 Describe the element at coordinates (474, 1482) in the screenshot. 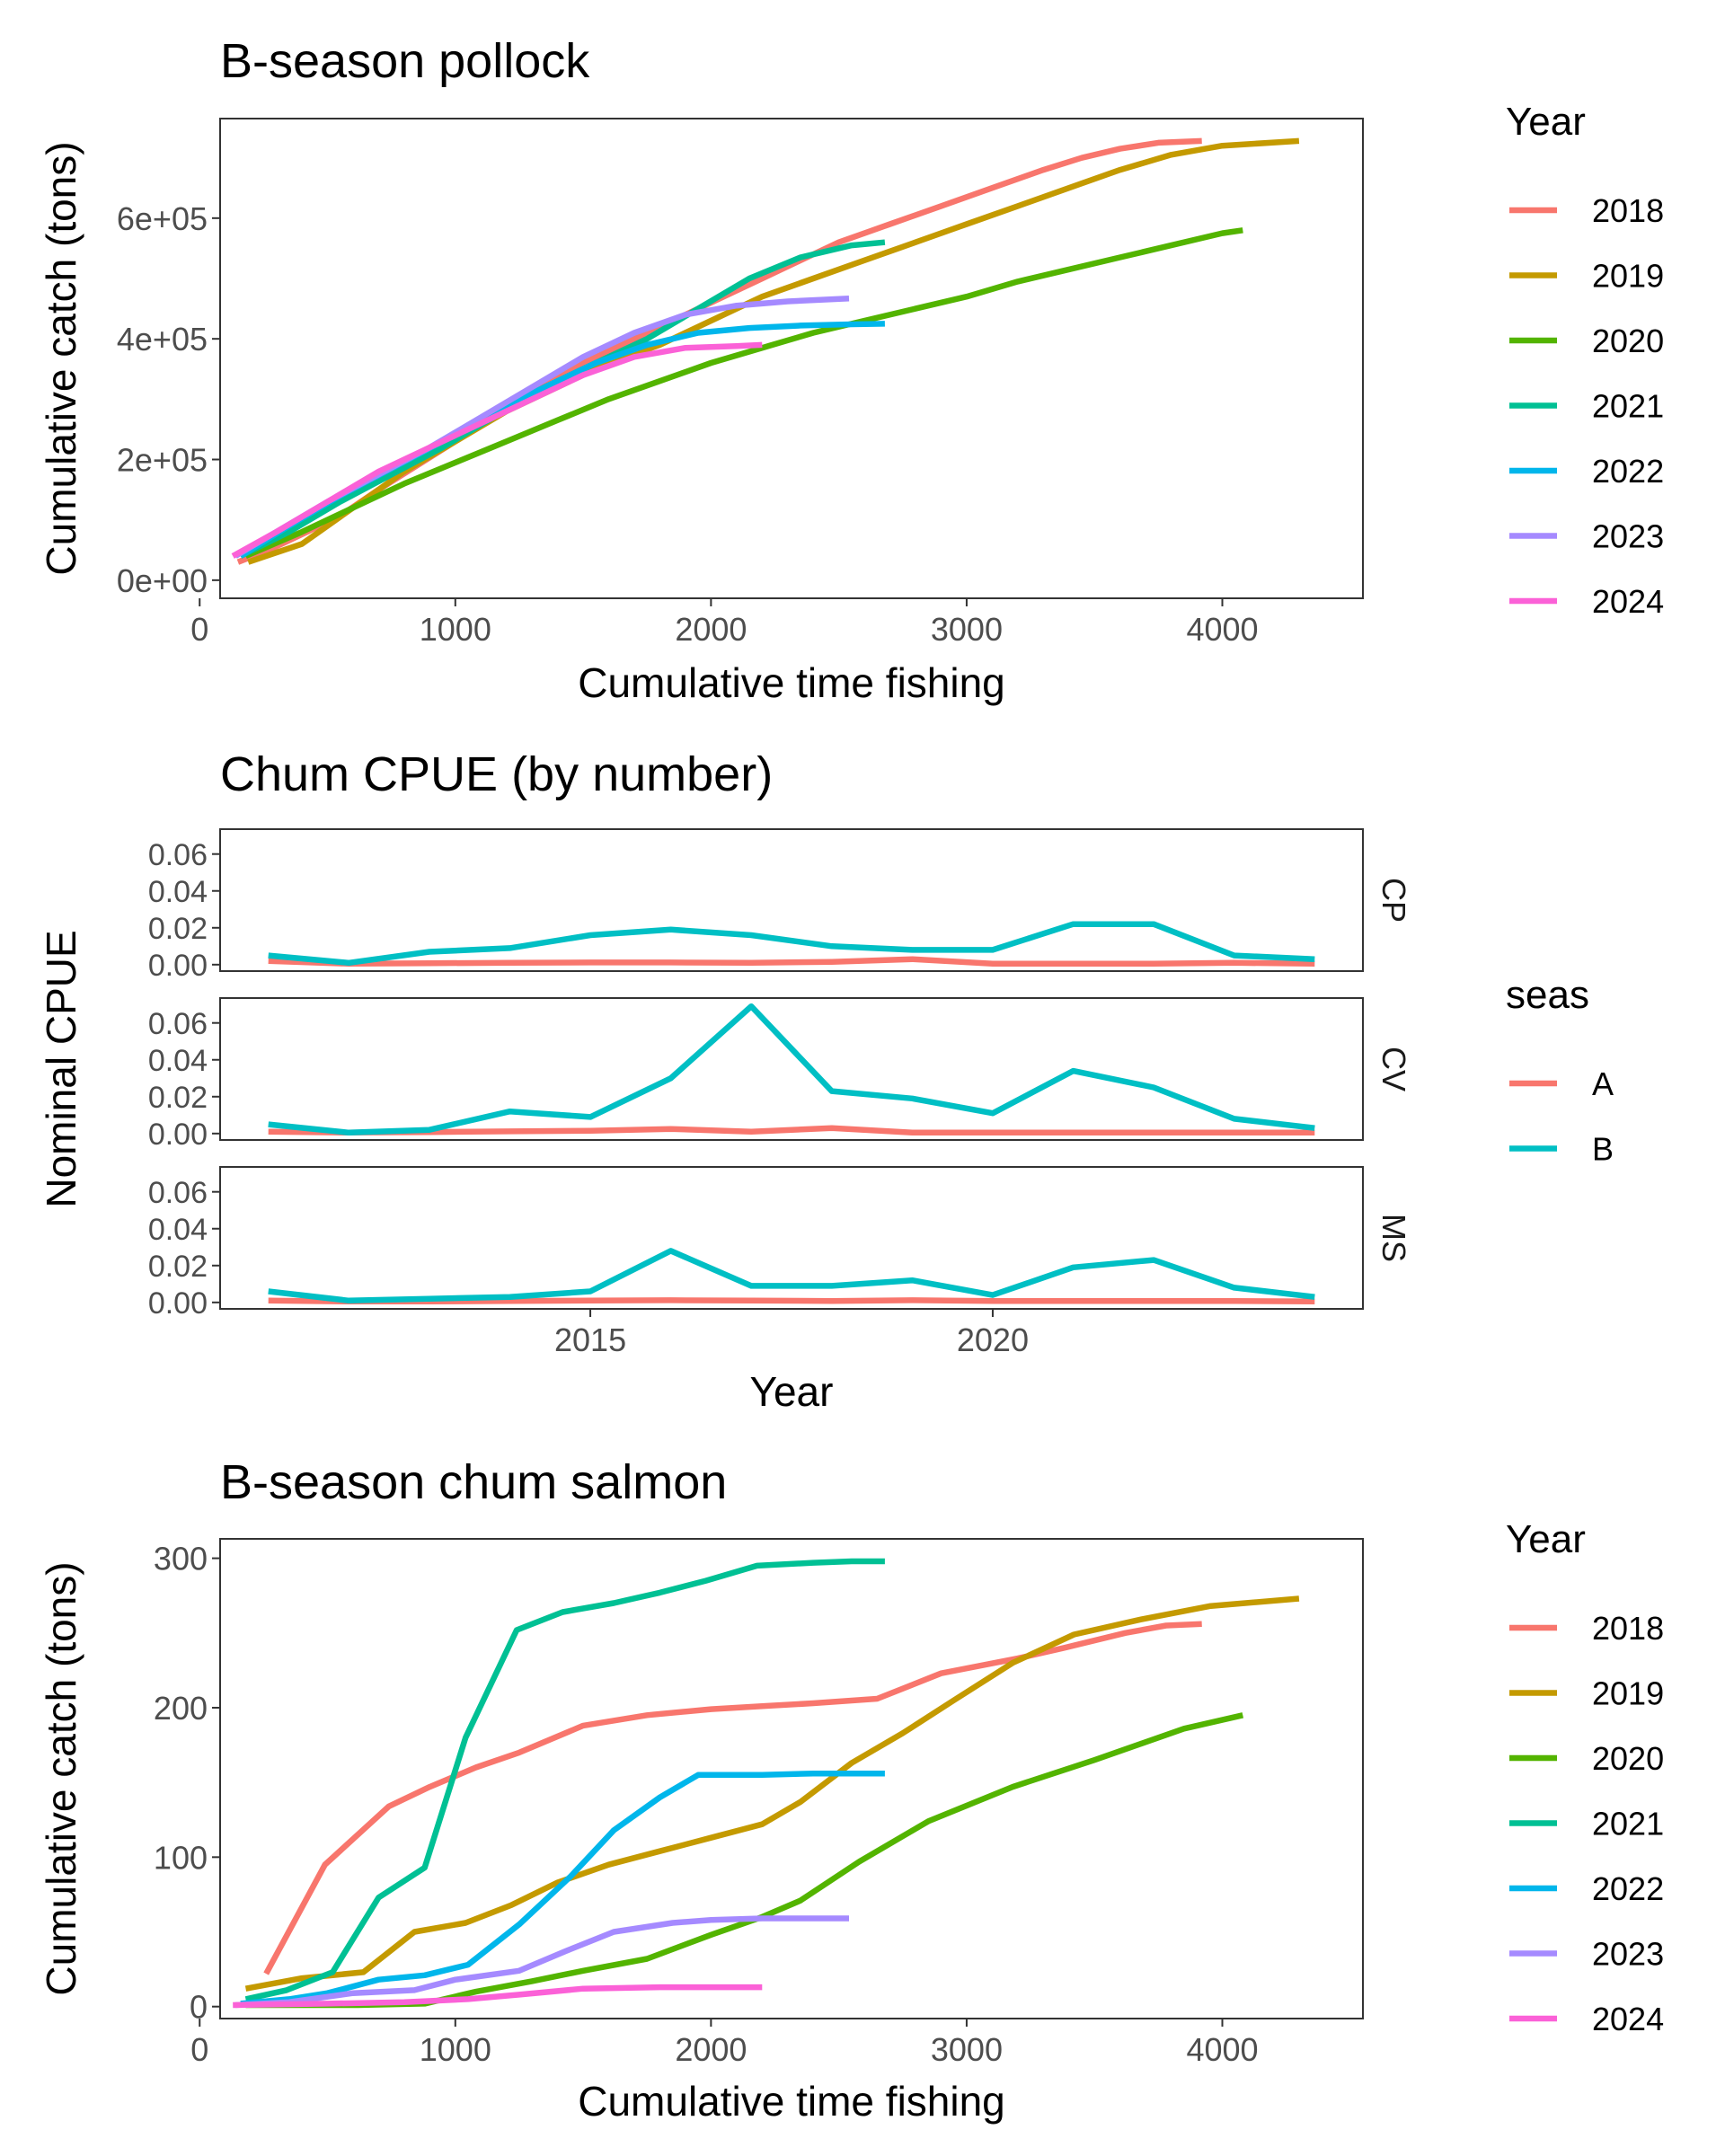

I see `chart-title: B-season chum salmon` at that location.